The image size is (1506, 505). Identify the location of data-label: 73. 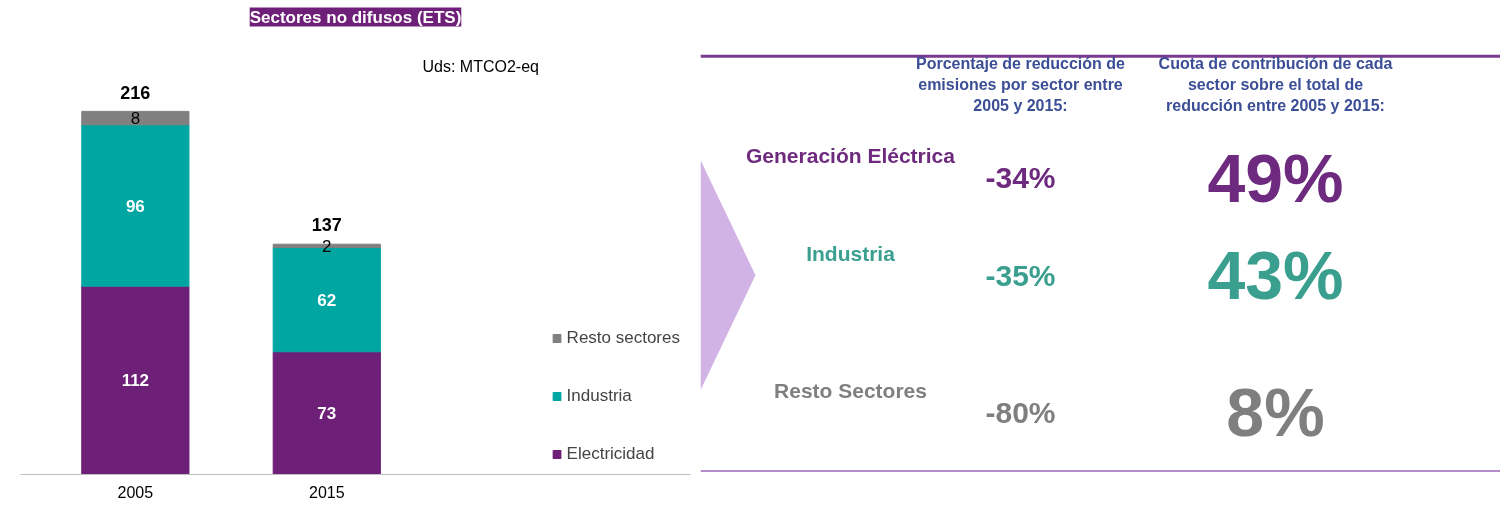
(327, 414).